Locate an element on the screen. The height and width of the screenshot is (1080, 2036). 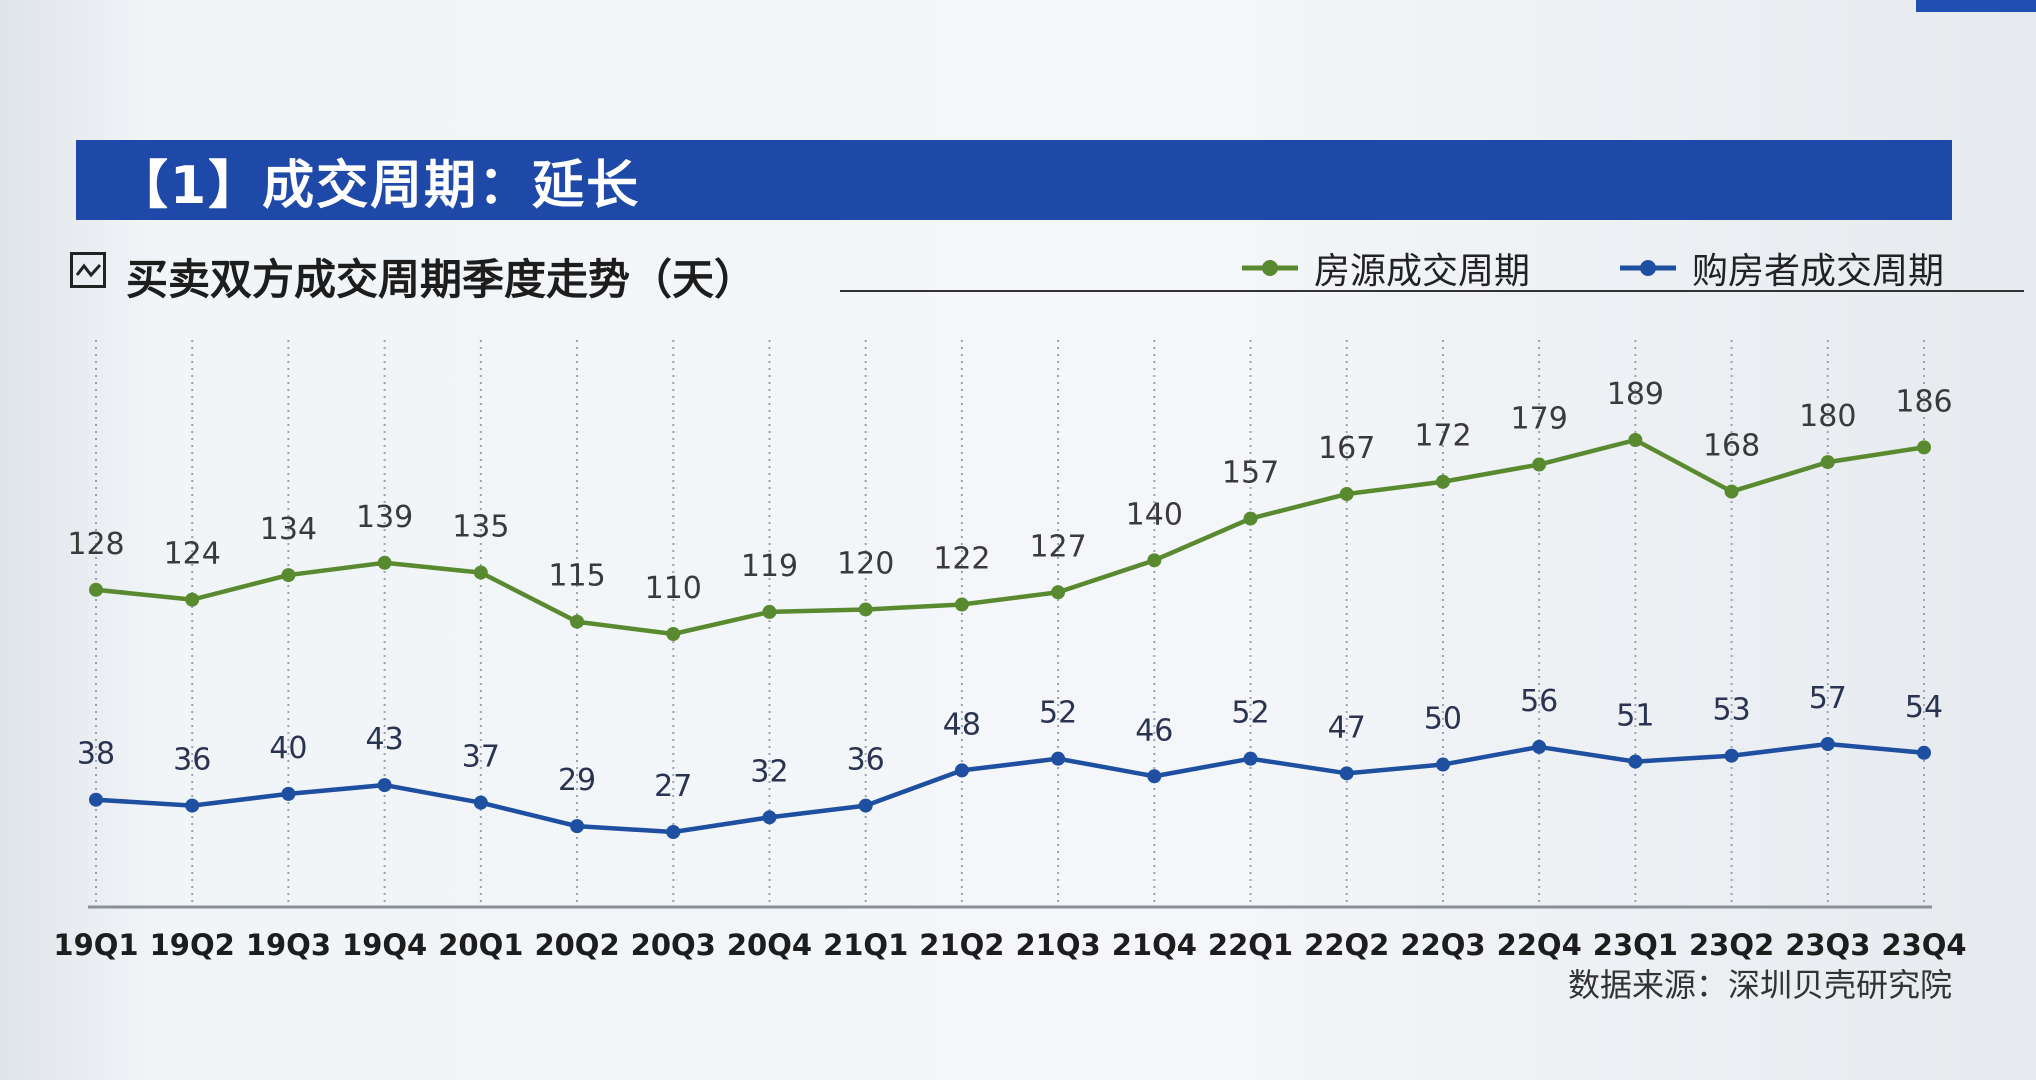
supply-point-22Q2 is located at coordinates (1346, 494).